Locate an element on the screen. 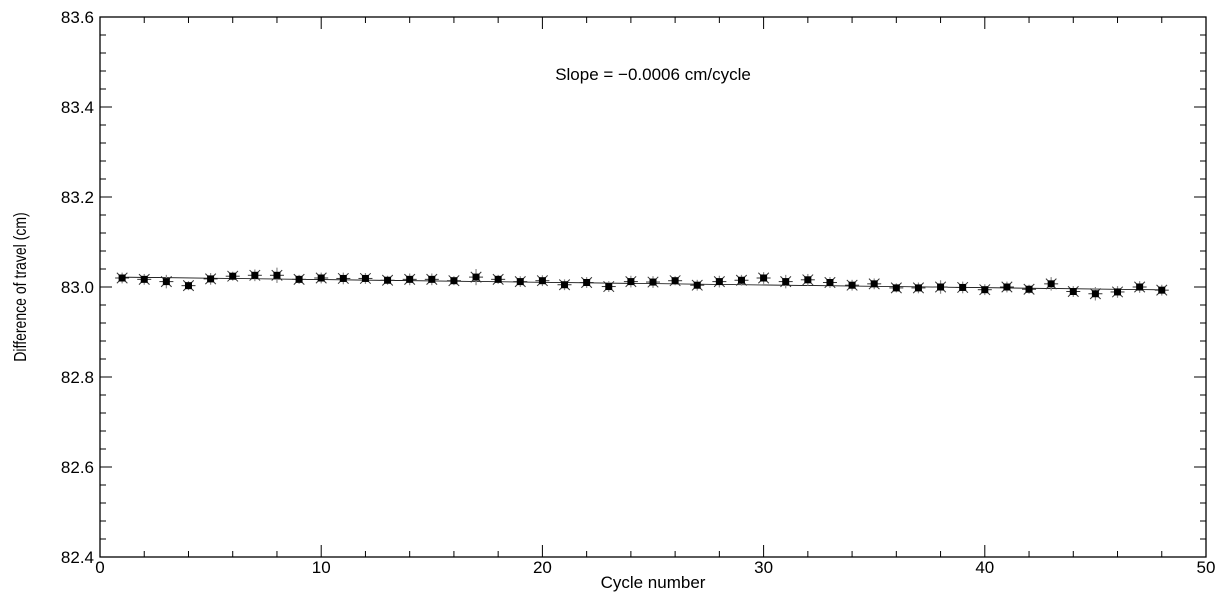 This screenshot has height=594, width=1223. x-axis-label: Cycle number is located at coordinates (653, 582).